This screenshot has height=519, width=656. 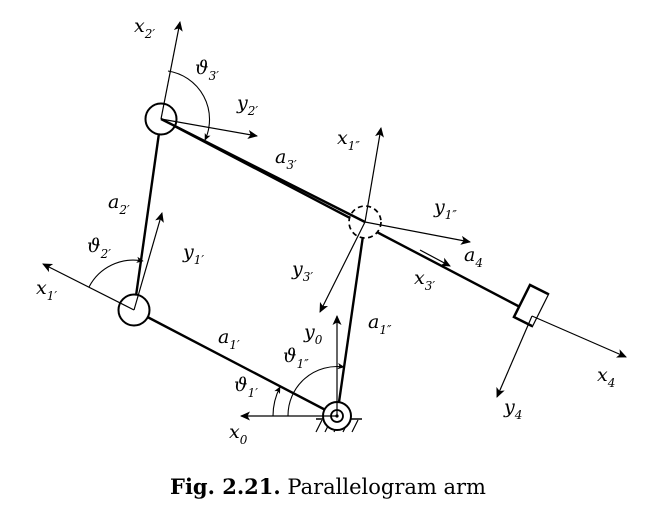 I want to click on label-x3p: x3′, so click(x=424, y=280).